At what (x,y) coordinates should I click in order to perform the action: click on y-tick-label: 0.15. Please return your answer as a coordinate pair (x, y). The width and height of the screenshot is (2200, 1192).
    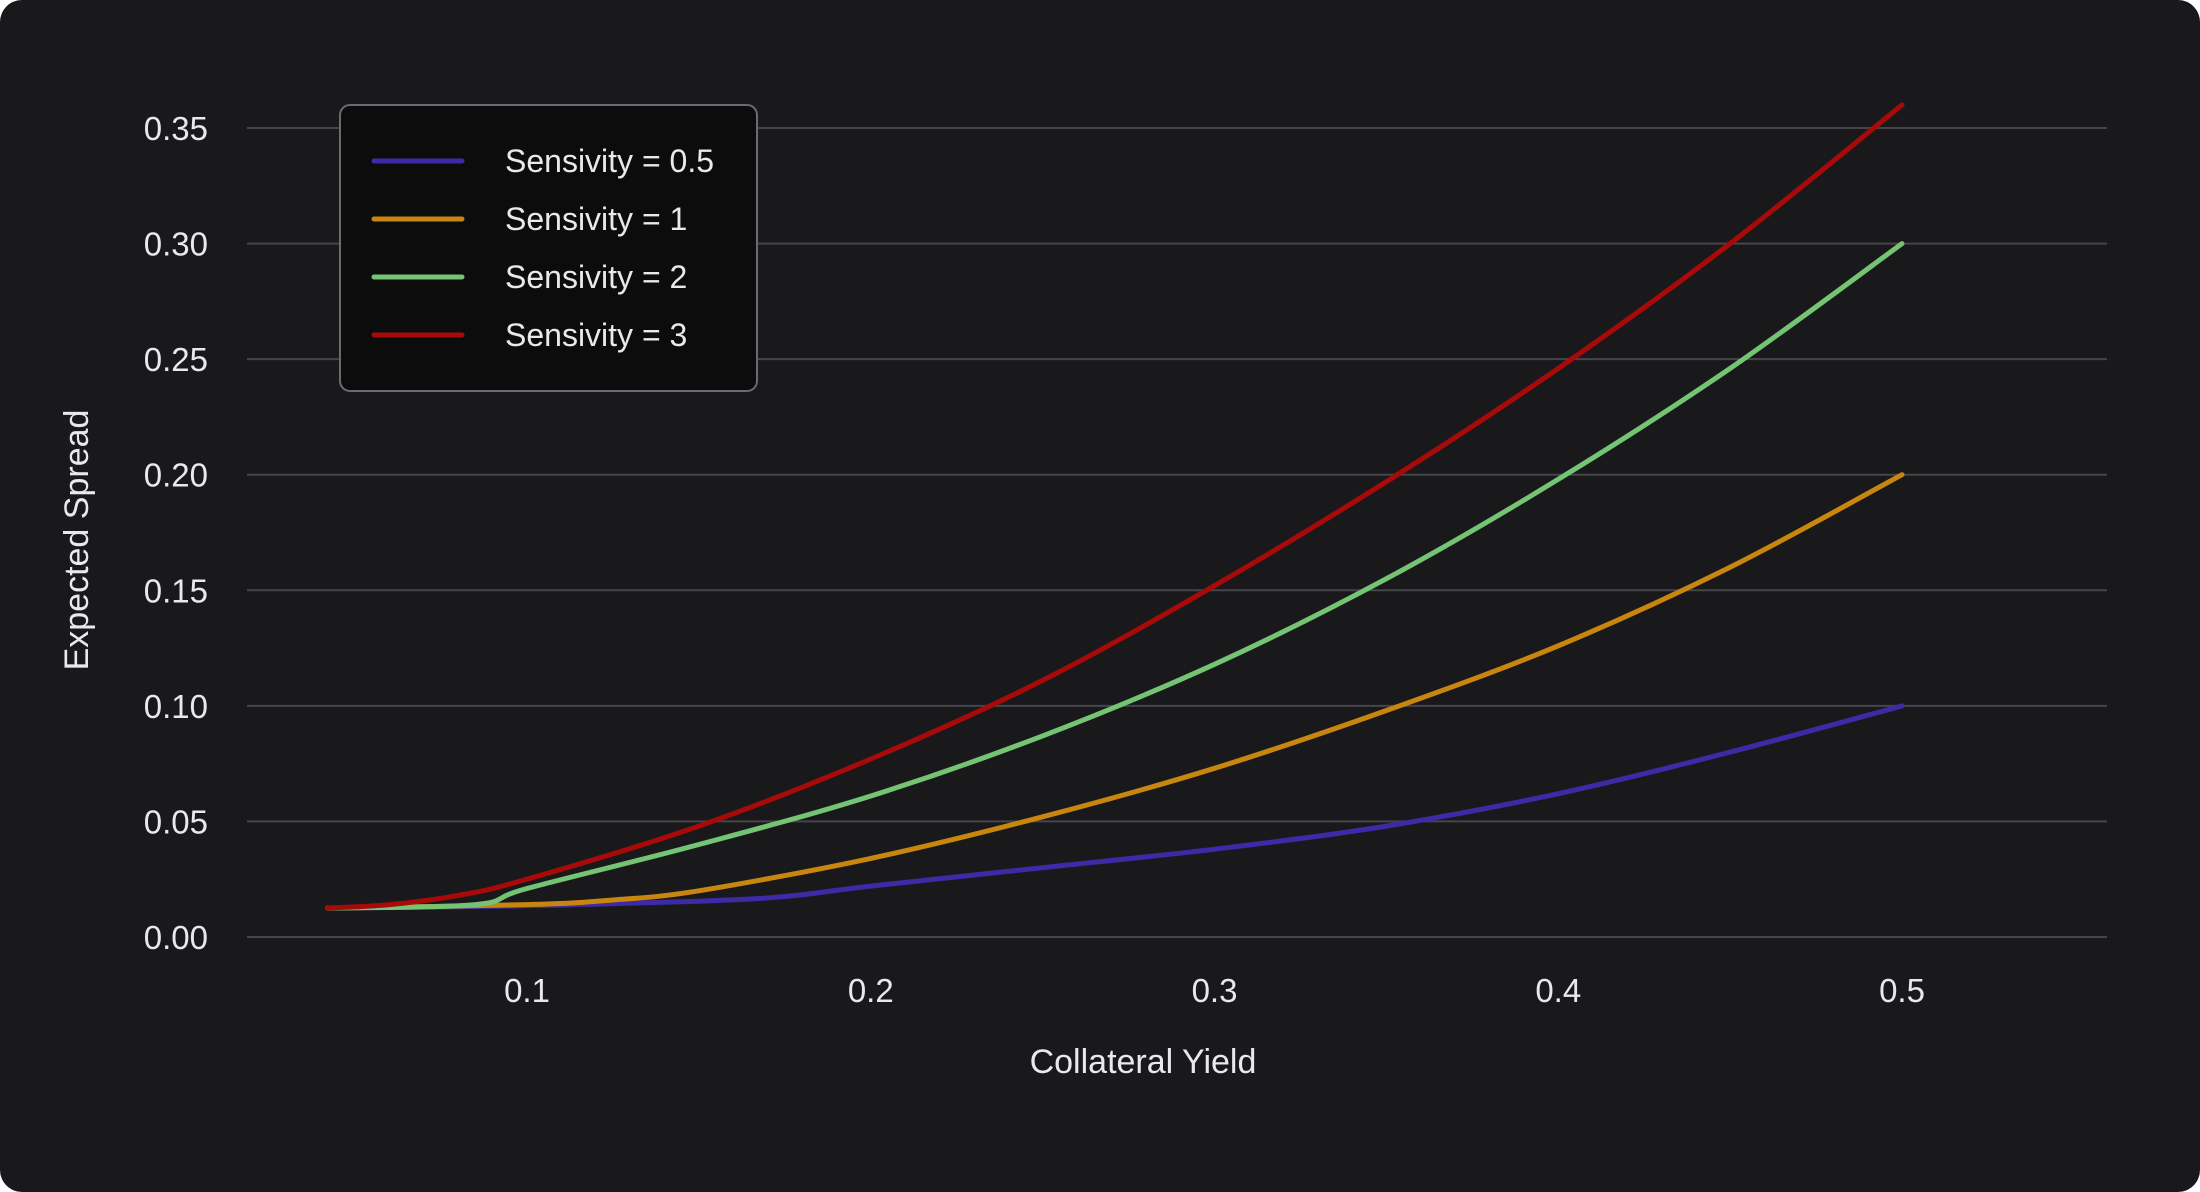
    Looking at the image, I should click on (176, 590).